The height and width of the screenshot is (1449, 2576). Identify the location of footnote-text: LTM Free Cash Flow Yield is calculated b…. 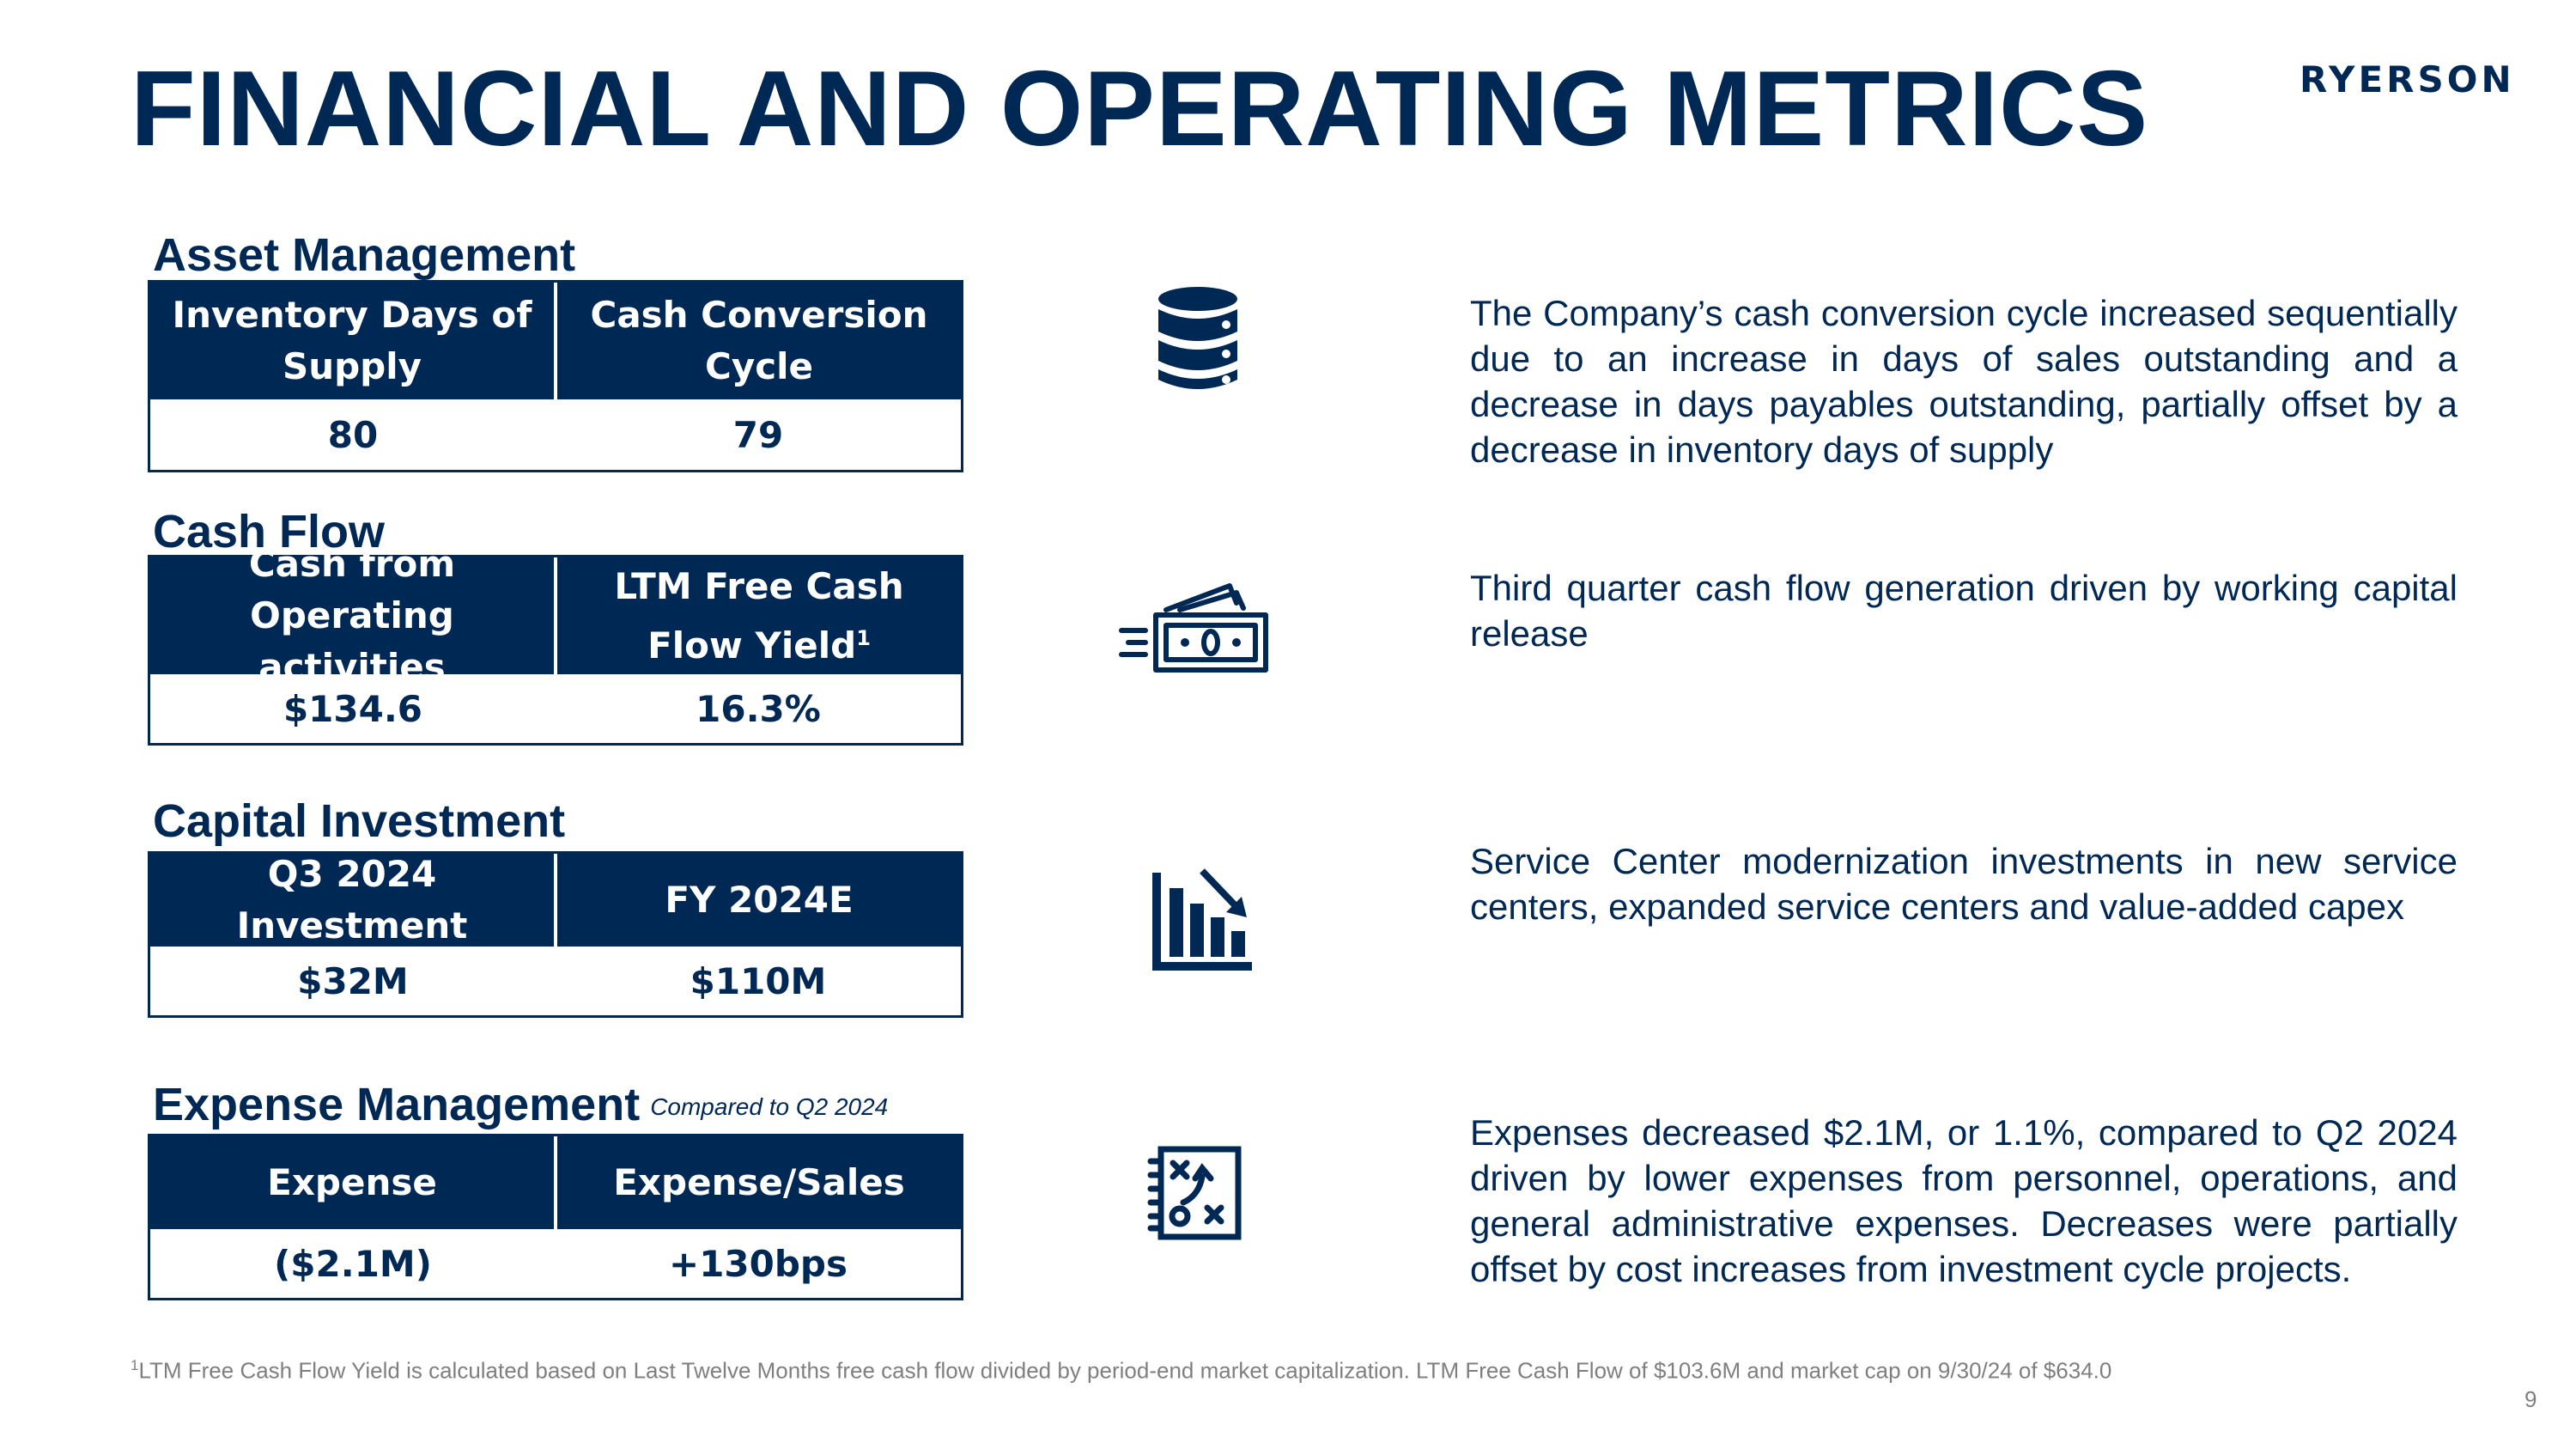
(1125, 1370).